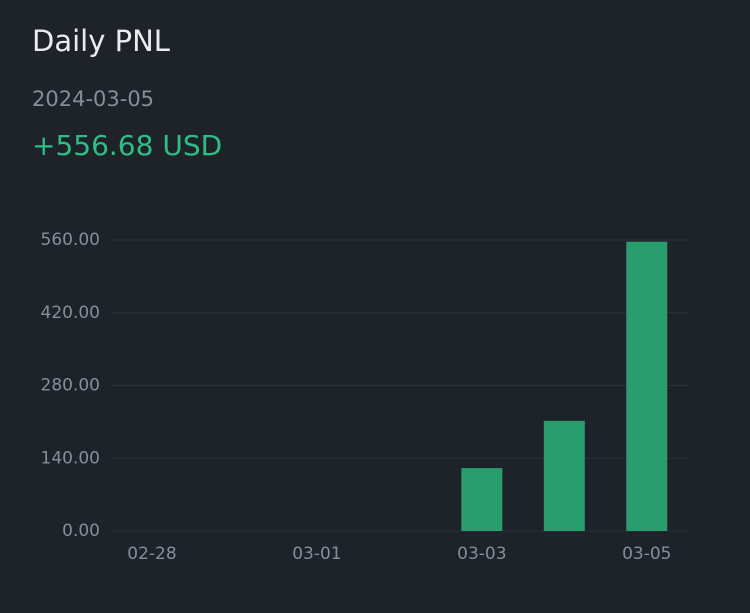  I want to click on chart-title: Daily PNL, so click(101, 41).